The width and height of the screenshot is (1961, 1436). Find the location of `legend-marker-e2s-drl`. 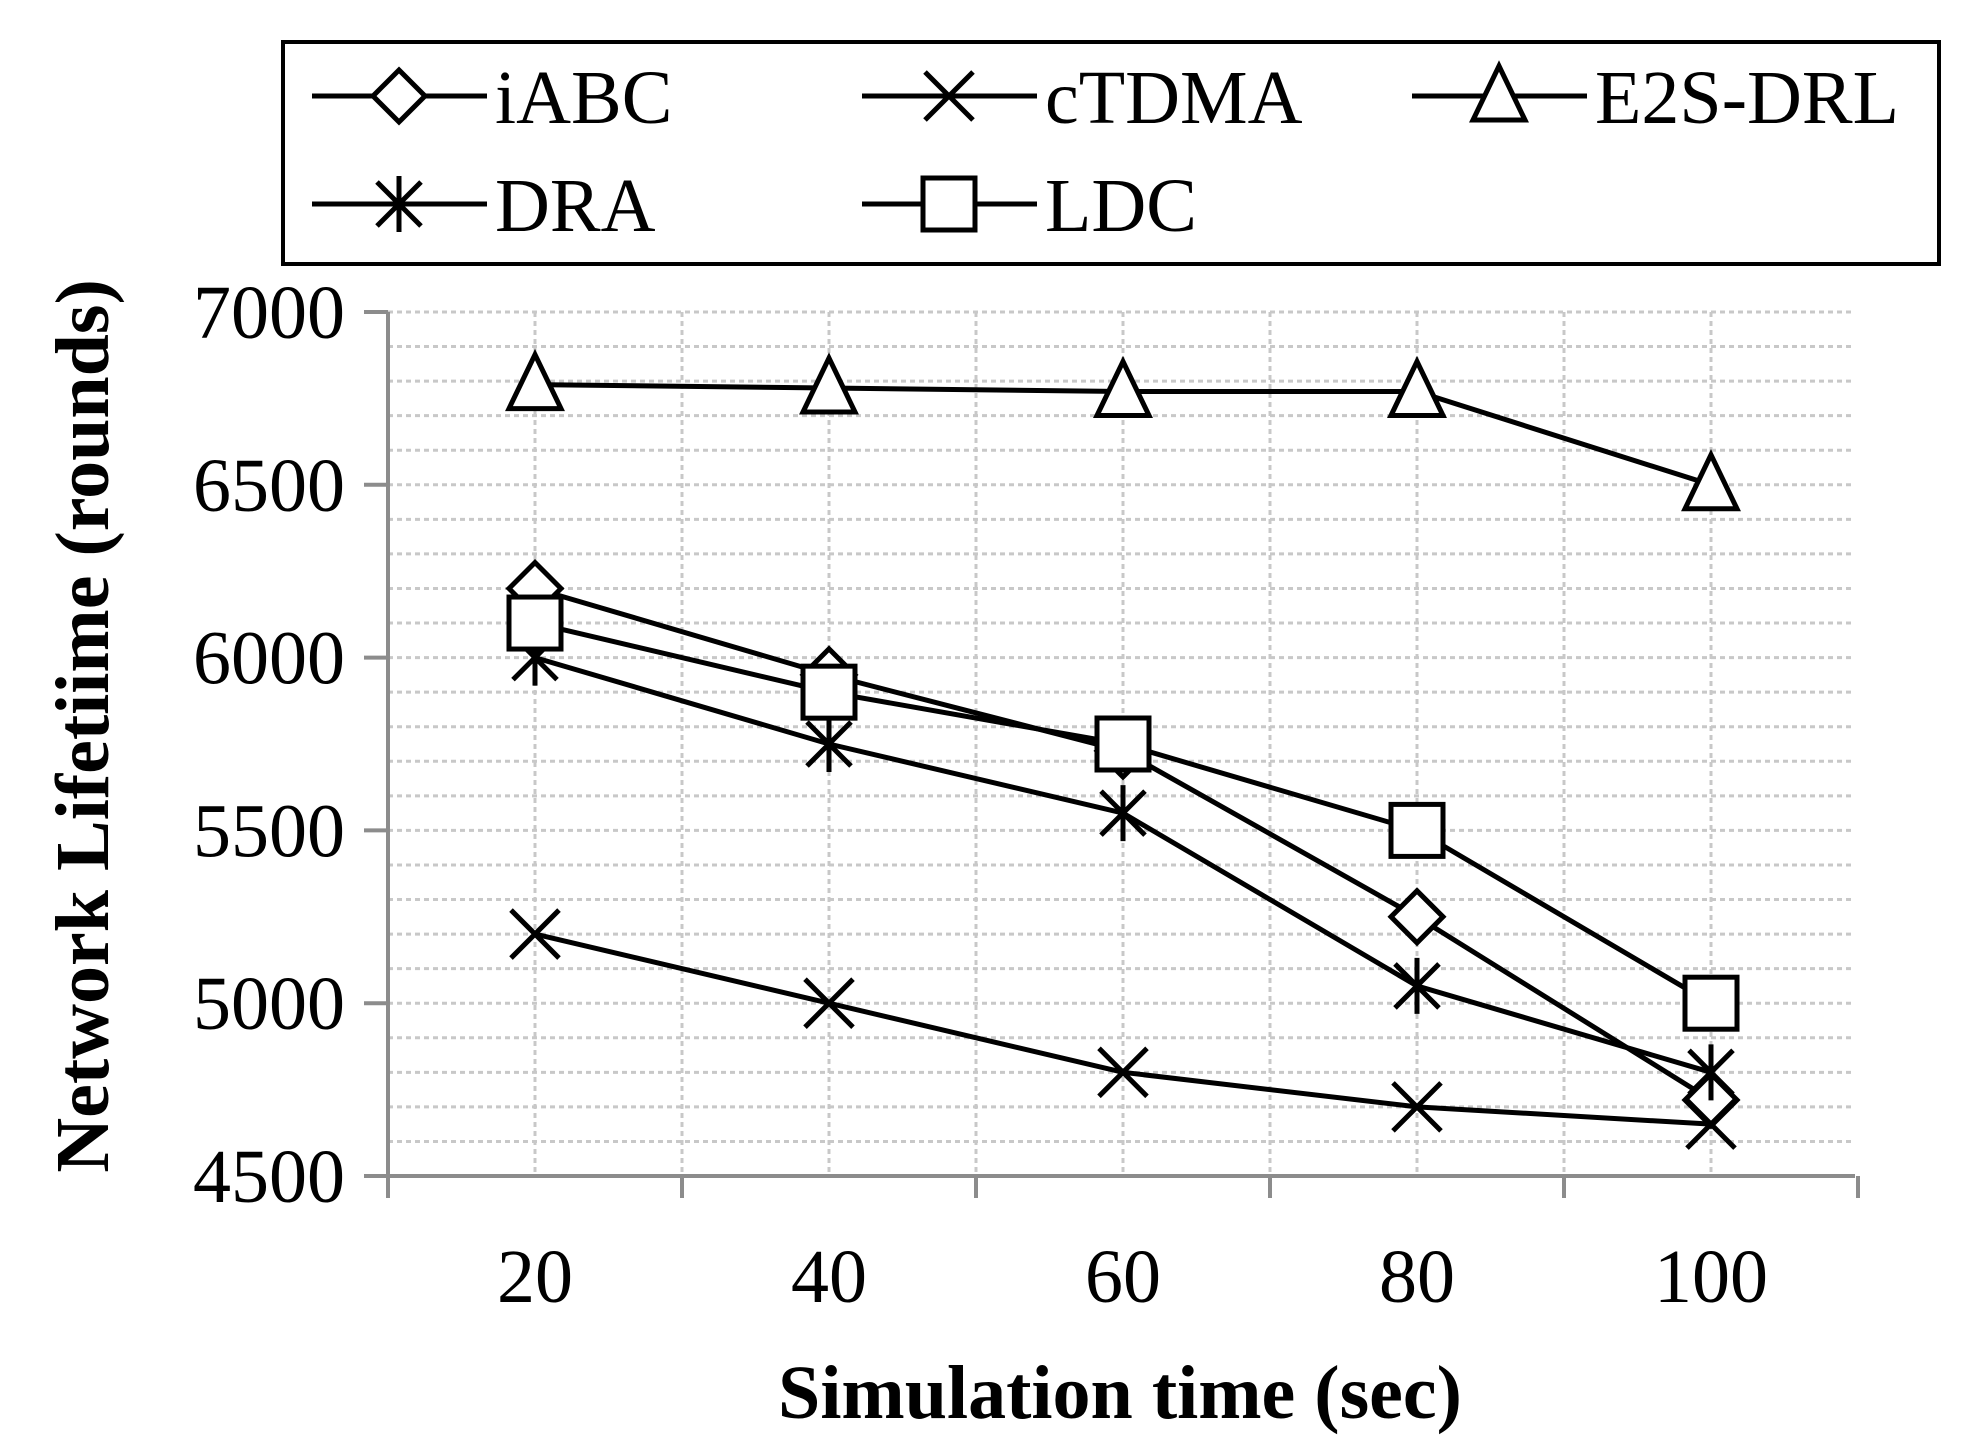

legend-marker-e2s-drl is located at coordinates (1499, 91).